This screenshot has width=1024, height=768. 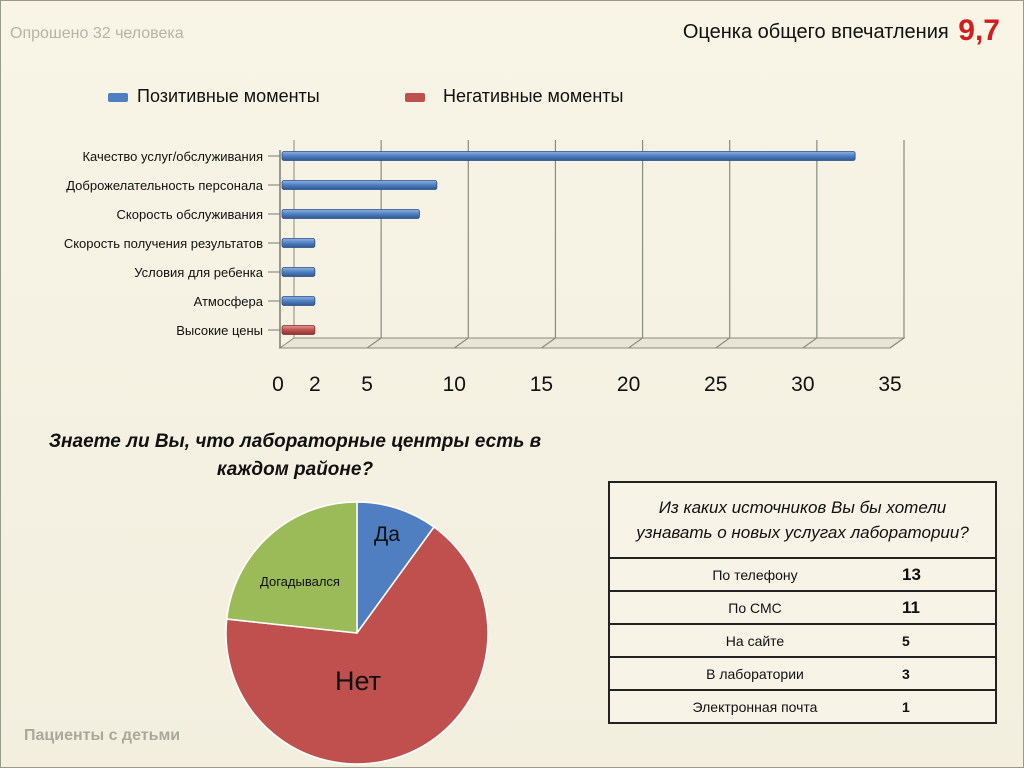 I want to click on category-label: Скорость обслуживания, so click(x=190, y=214).